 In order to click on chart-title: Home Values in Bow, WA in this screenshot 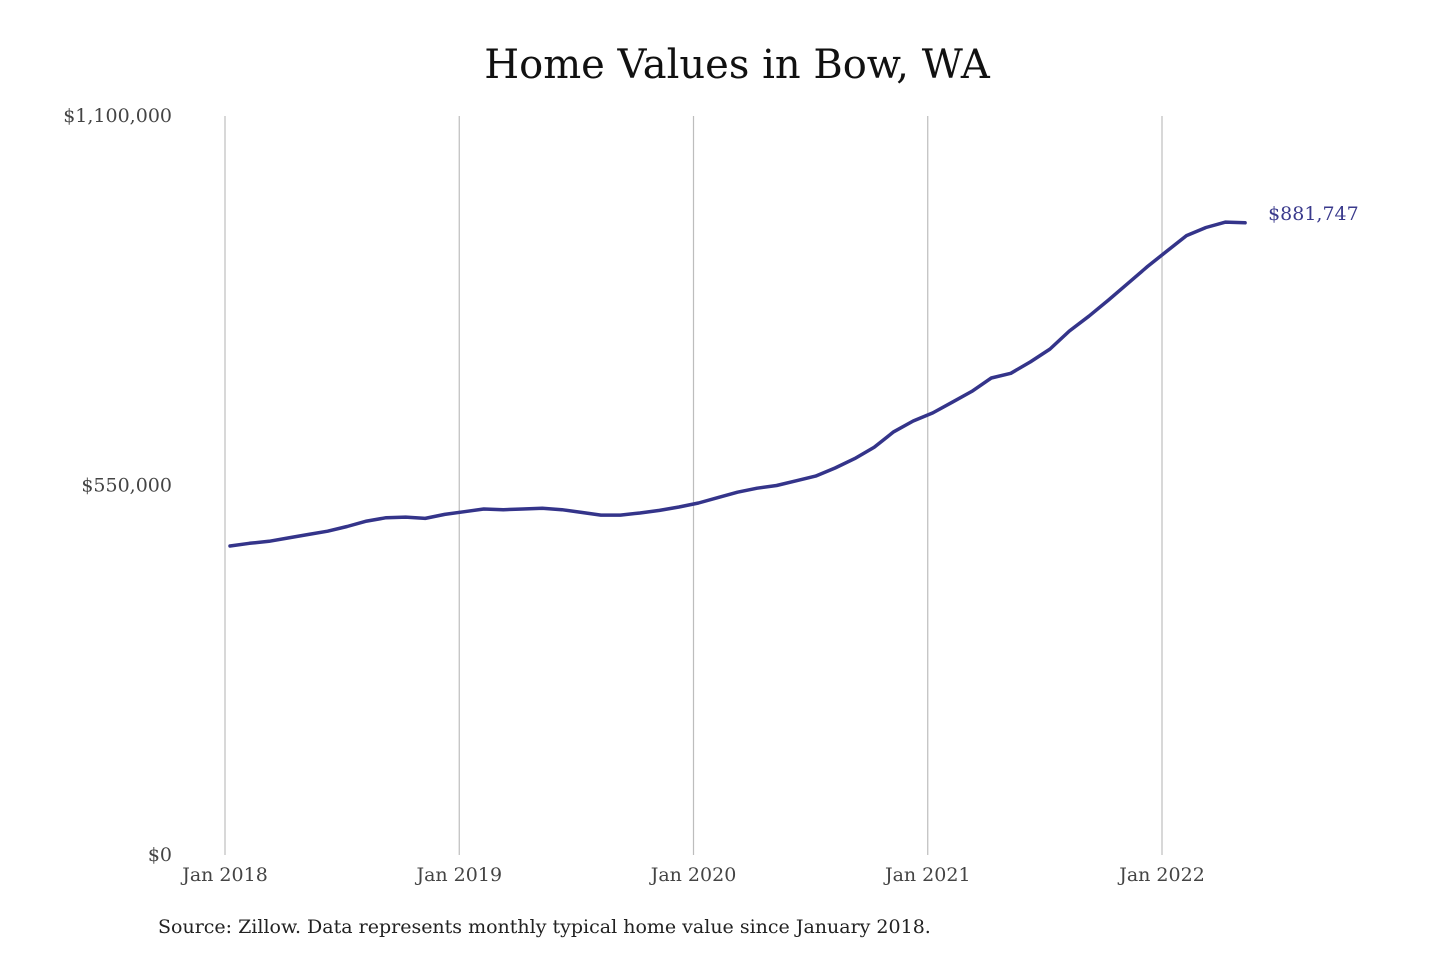, I will do `click(737, 65)`.